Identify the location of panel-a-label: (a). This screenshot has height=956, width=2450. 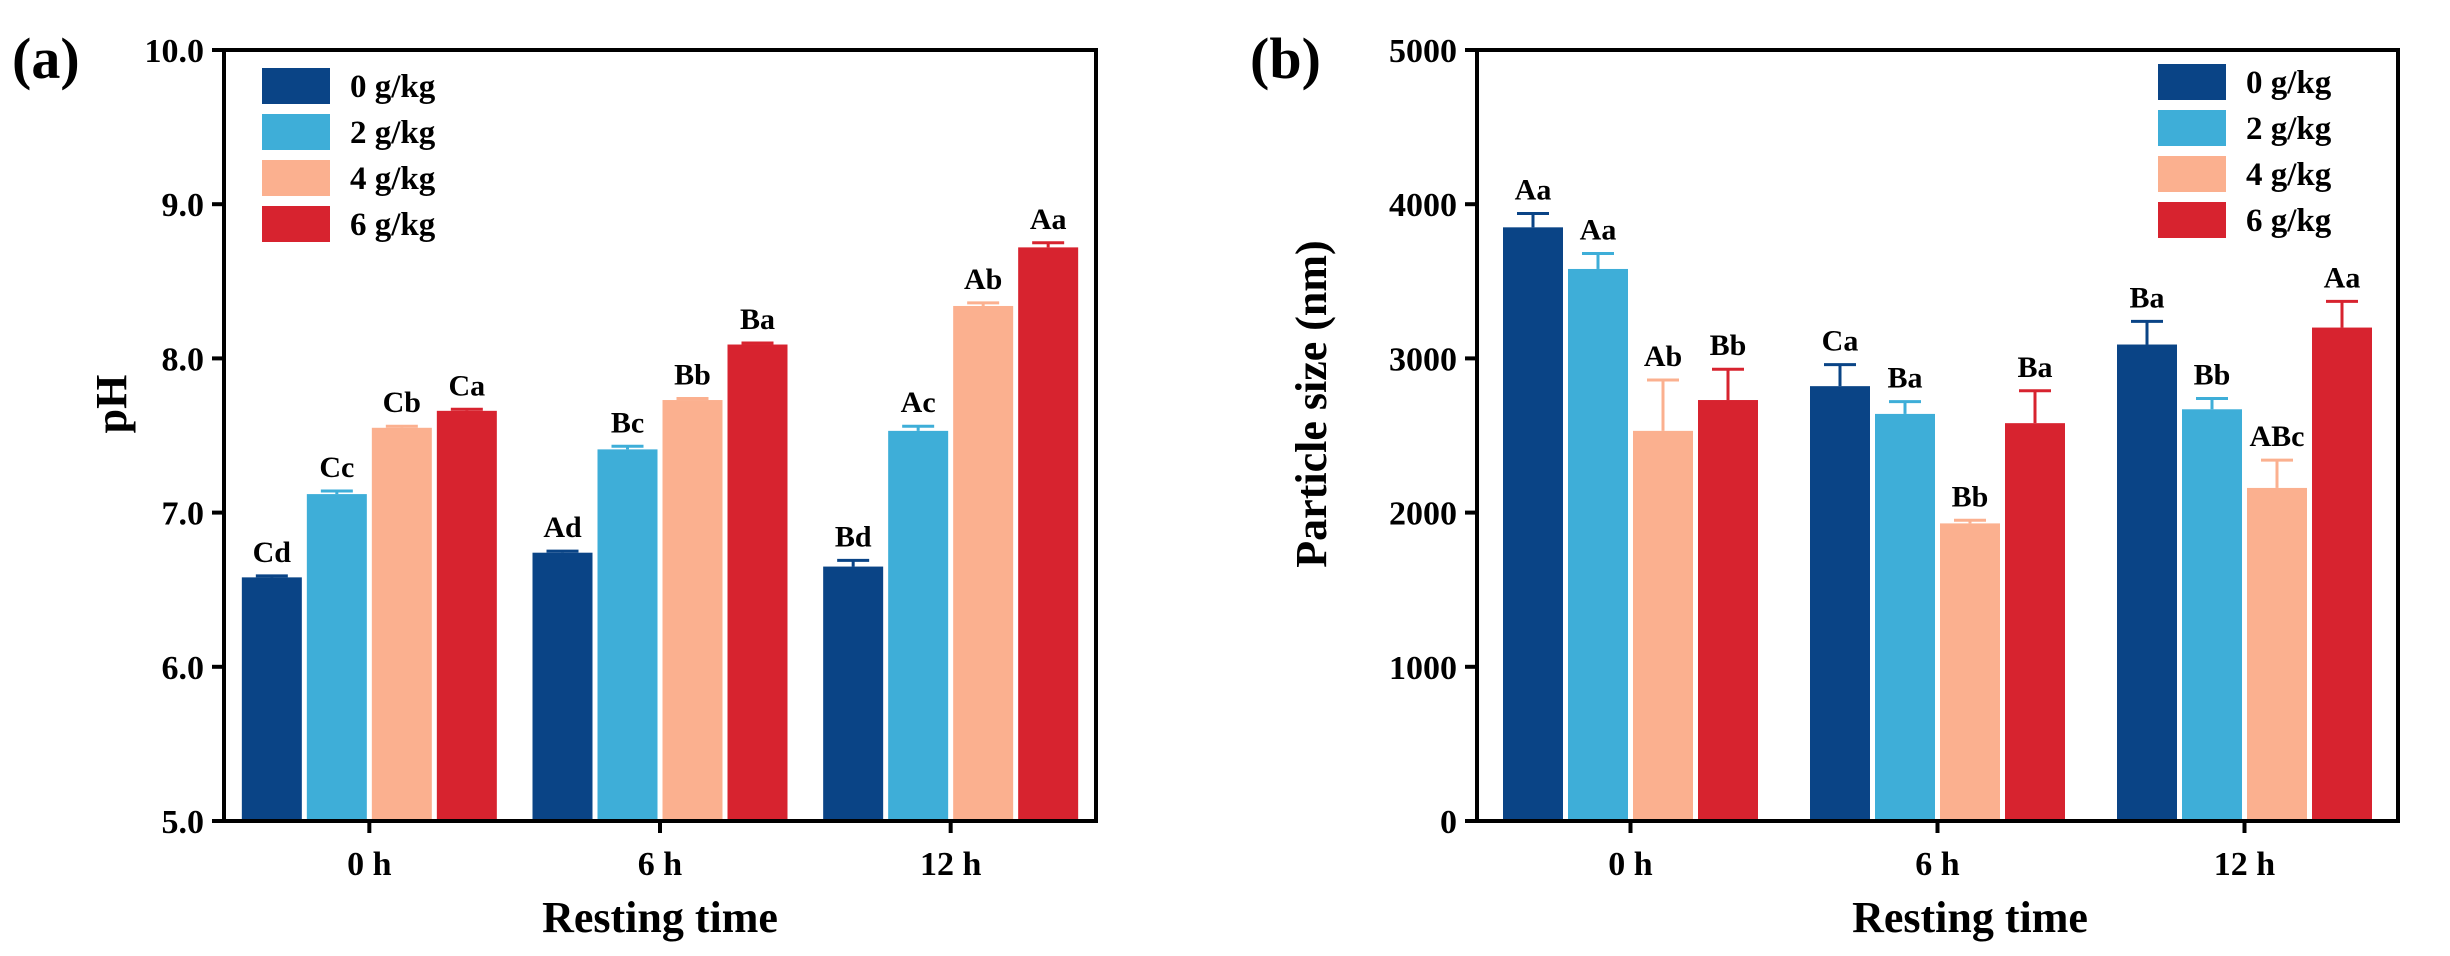
(46, 58).